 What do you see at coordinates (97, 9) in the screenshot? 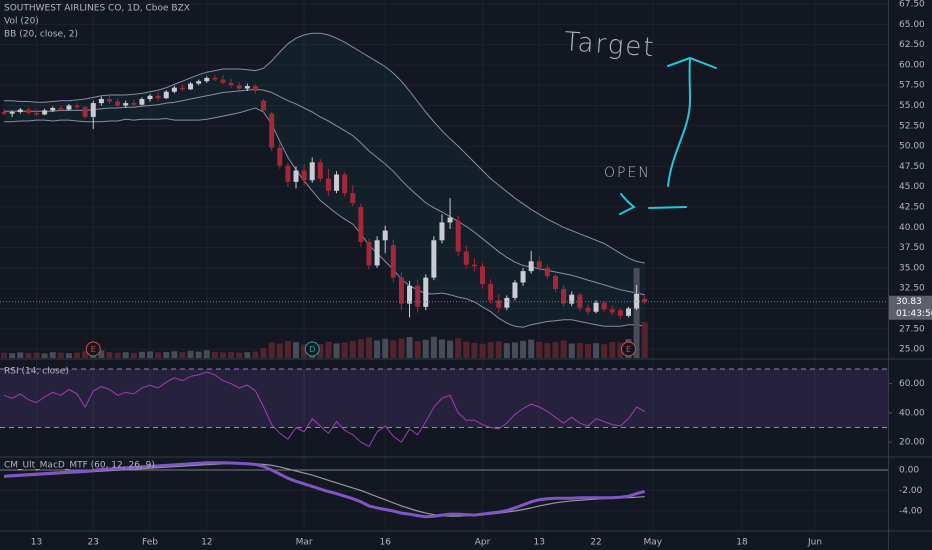
I see `chart-title: SOUTHWEST AIRLINES CO, 1D, Cboe BZX` at bounding box center [97, 9].